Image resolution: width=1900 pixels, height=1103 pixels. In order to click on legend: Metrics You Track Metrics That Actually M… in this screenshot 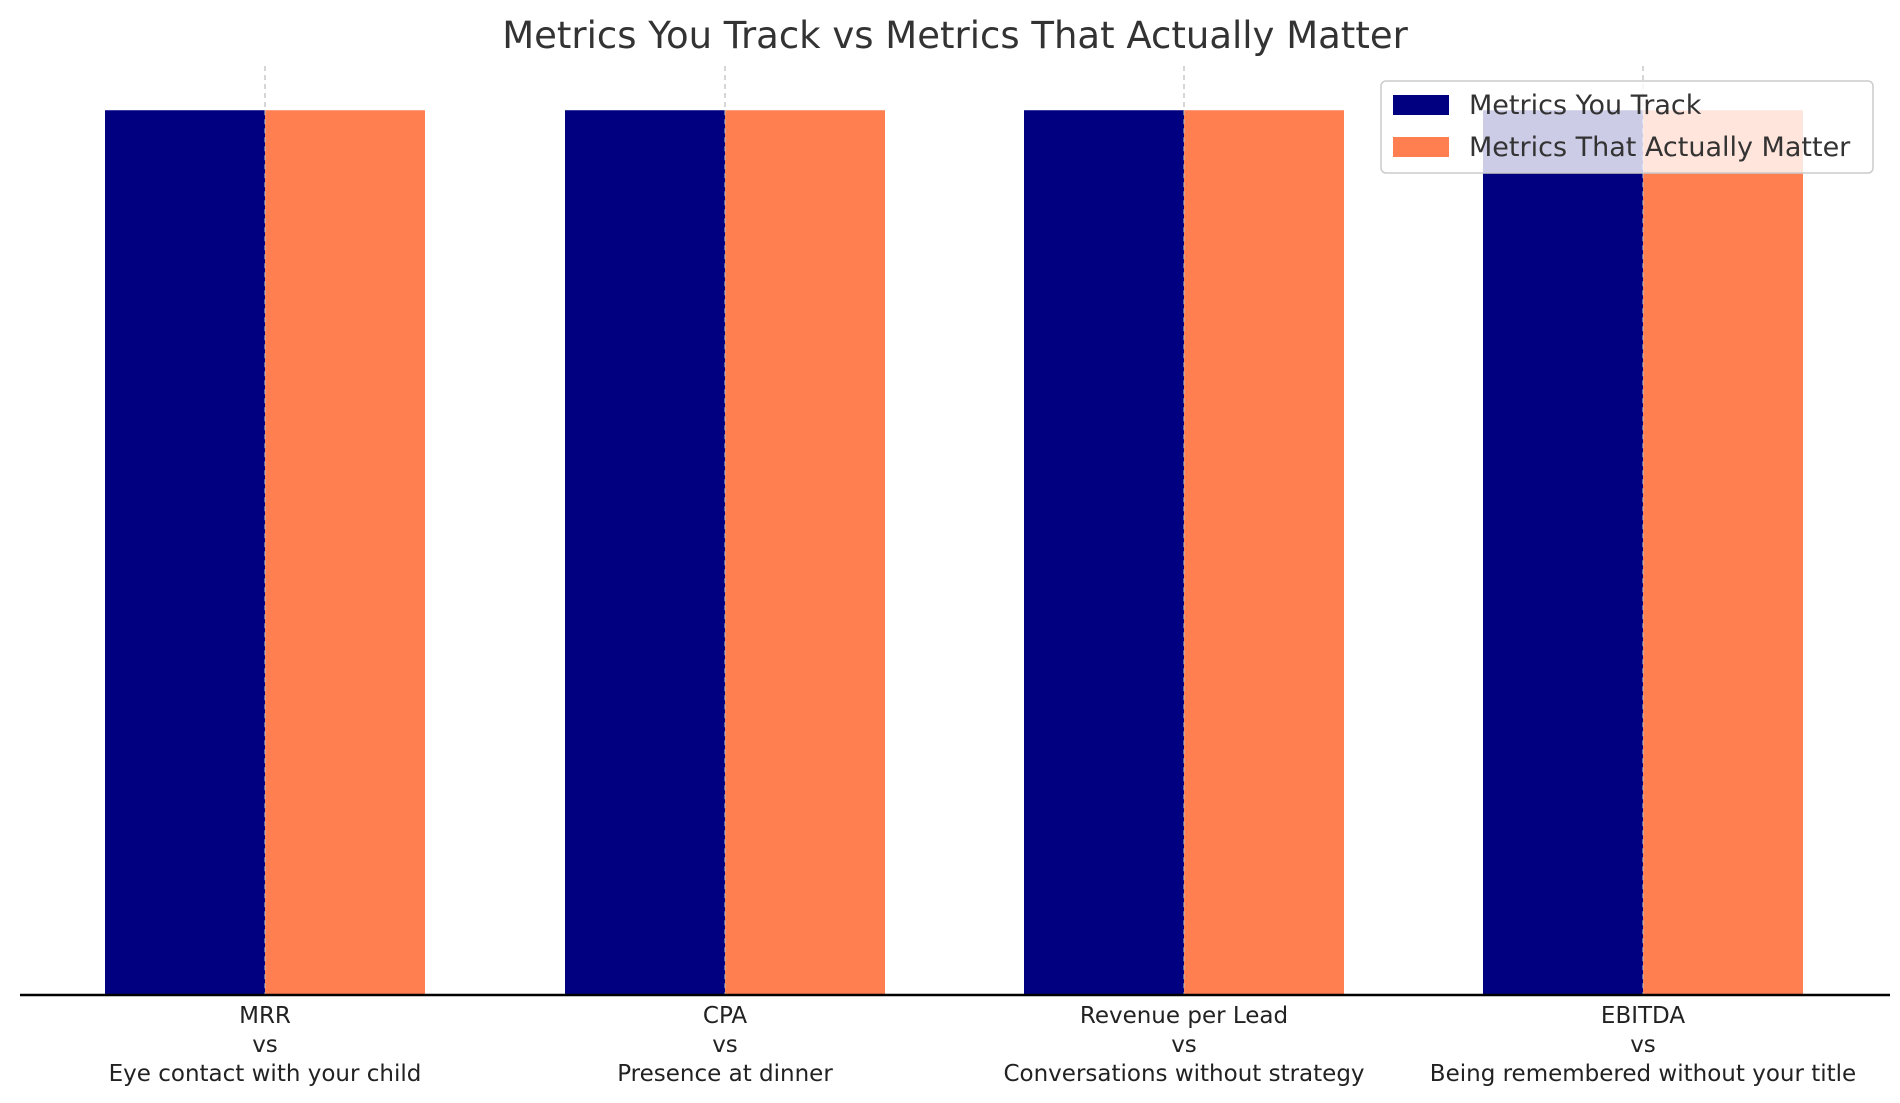, I will do `click(1627, 127)`.